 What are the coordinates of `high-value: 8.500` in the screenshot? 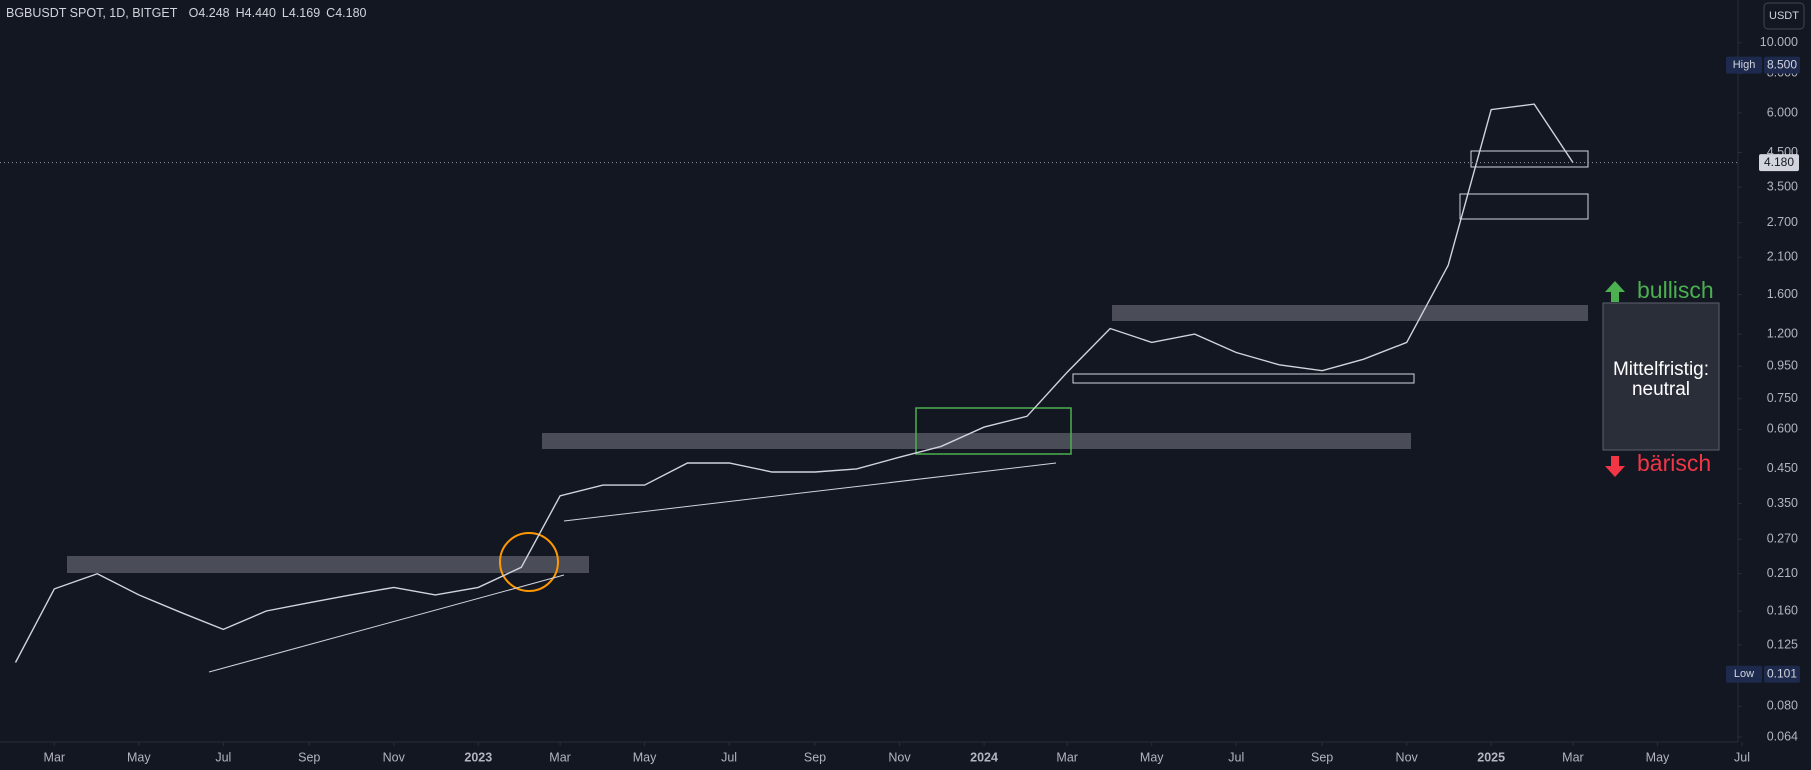 It's located at (1782, 64).